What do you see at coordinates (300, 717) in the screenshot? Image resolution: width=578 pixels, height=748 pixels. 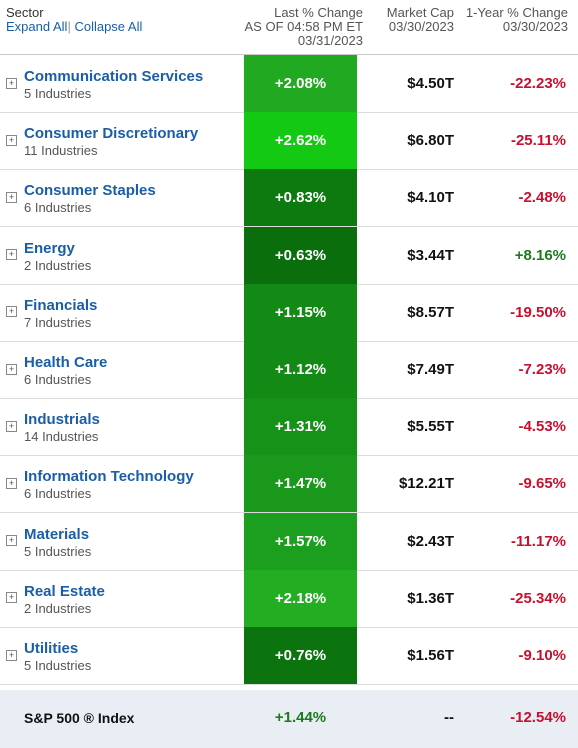 I see `index-change: +1.44%` at bounding box center [300, 717].